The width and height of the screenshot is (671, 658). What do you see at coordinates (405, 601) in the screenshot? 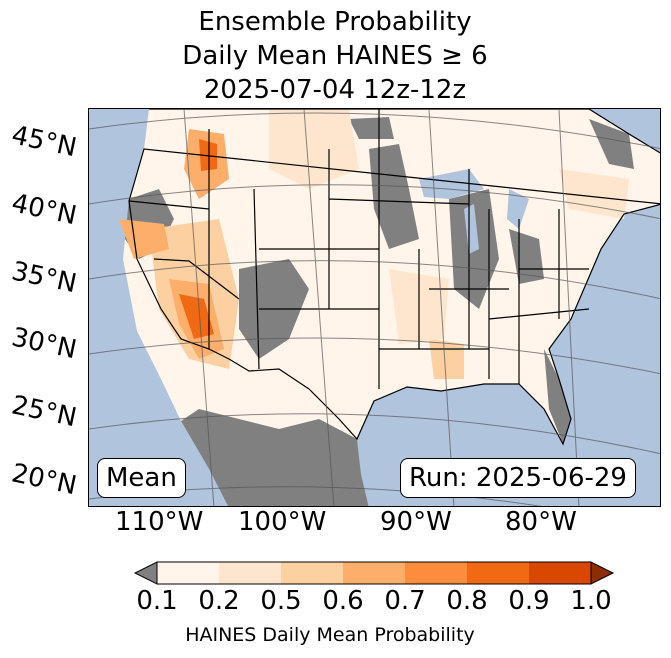
I see `colorbar-tick: 0.7` at bounding box center [405, 601].